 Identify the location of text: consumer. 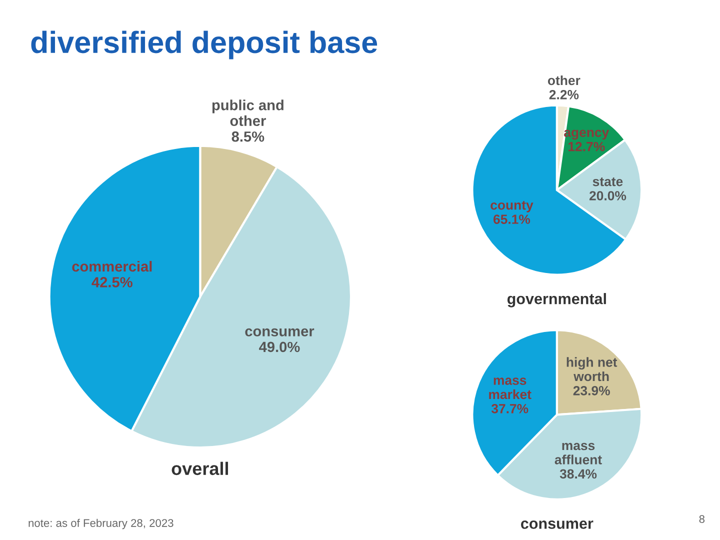
(557, 524).